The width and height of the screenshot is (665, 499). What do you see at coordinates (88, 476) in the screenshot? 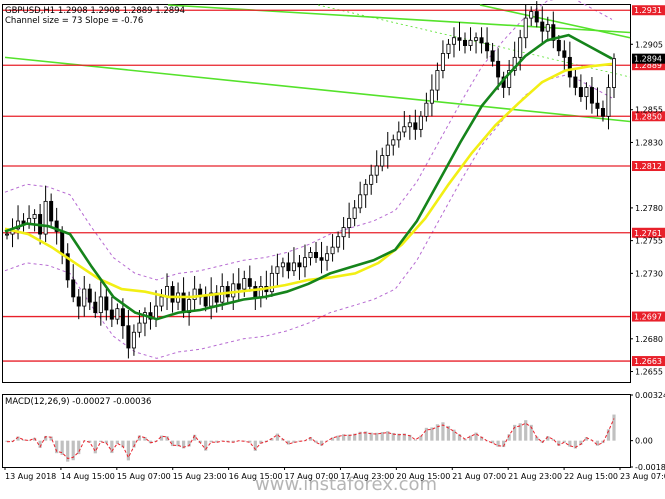
I see `x-tick-label-1: 14 Aug 15:00` at bounding box center [88, 476].